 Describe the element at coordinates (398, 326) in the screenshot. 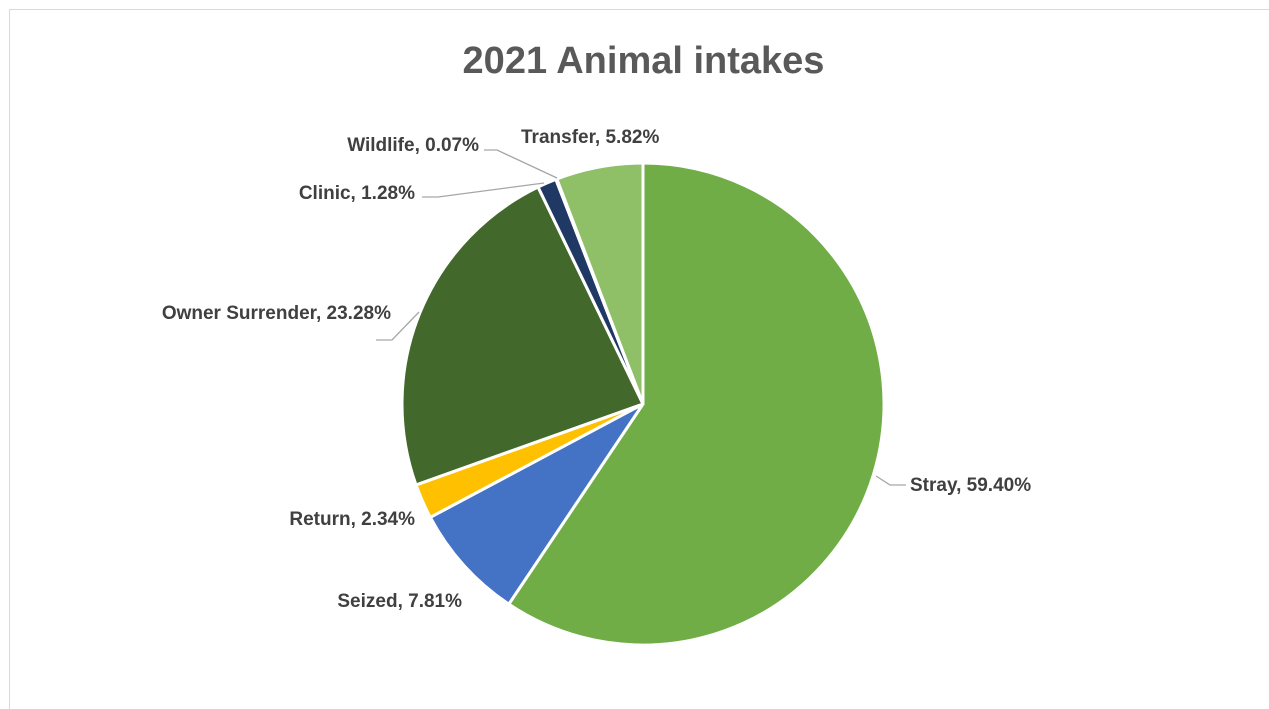

I see `leader-line-owner-surrender` at that location.